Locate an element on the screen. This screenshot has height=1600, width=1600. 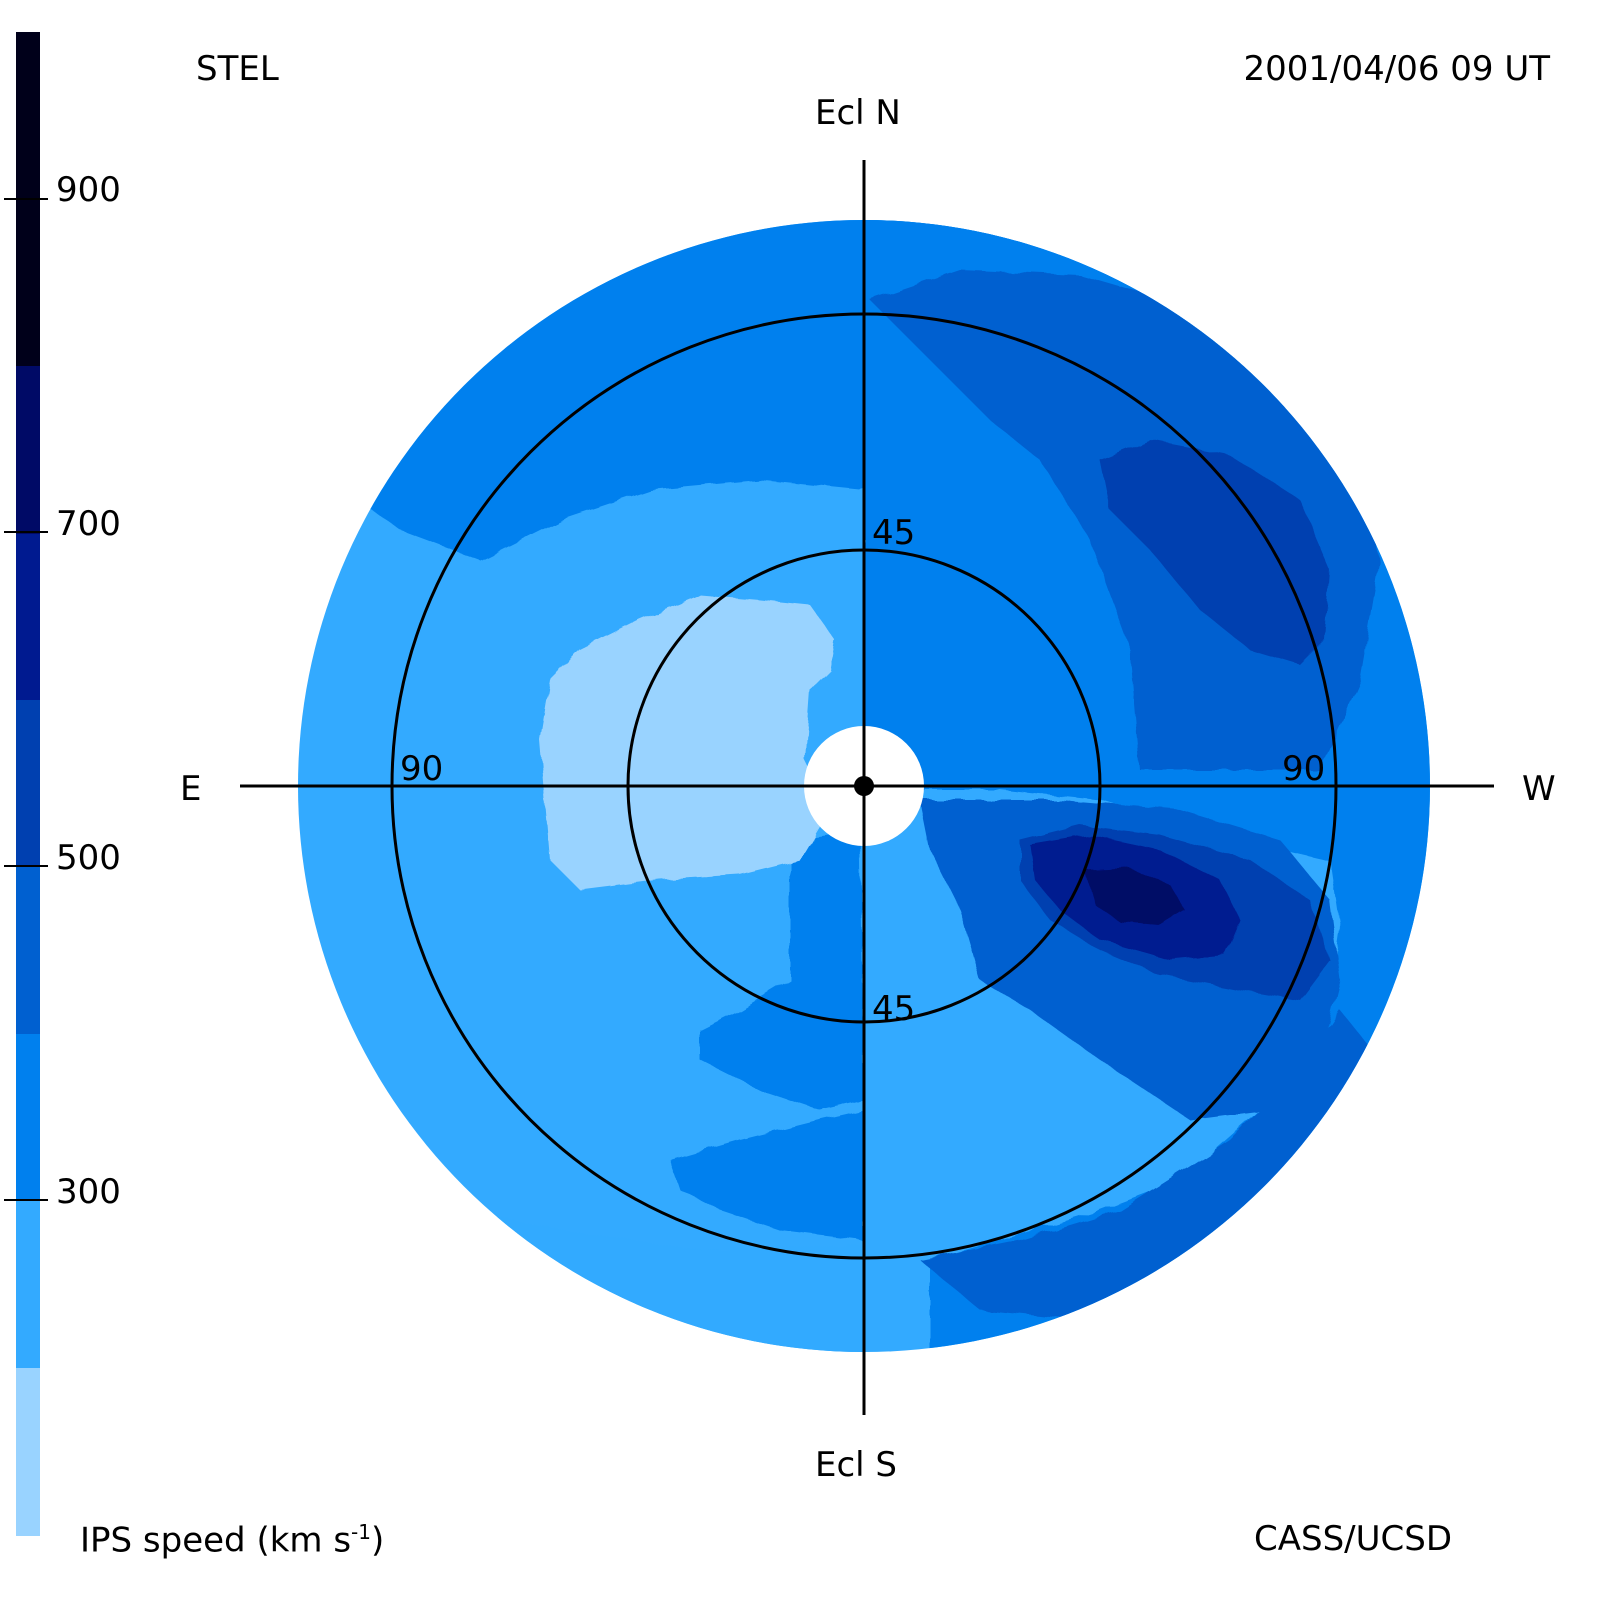
ring-label-90-left: 90 is located at coordinates (422, 769).